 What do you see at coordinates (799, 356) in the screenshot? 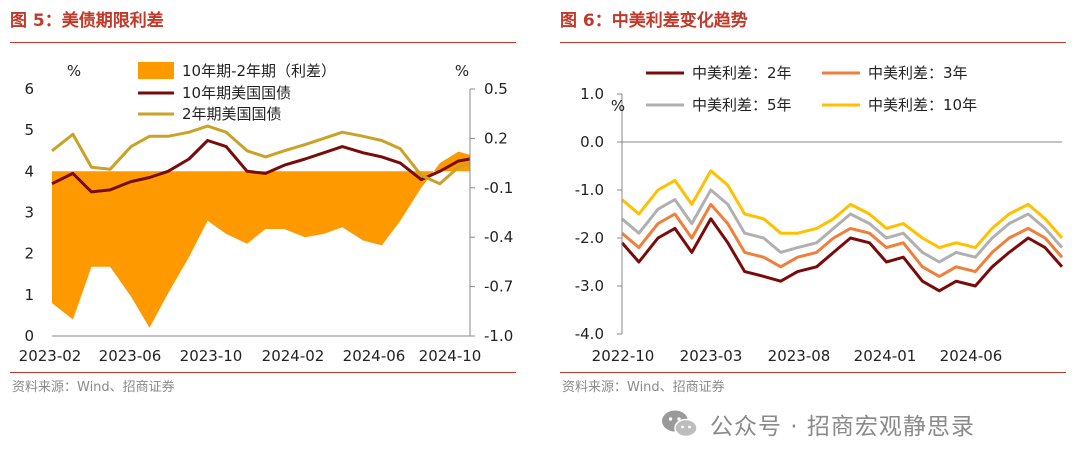
I see `x-tick-label: 2023-08` at bounding box center [799, 356].